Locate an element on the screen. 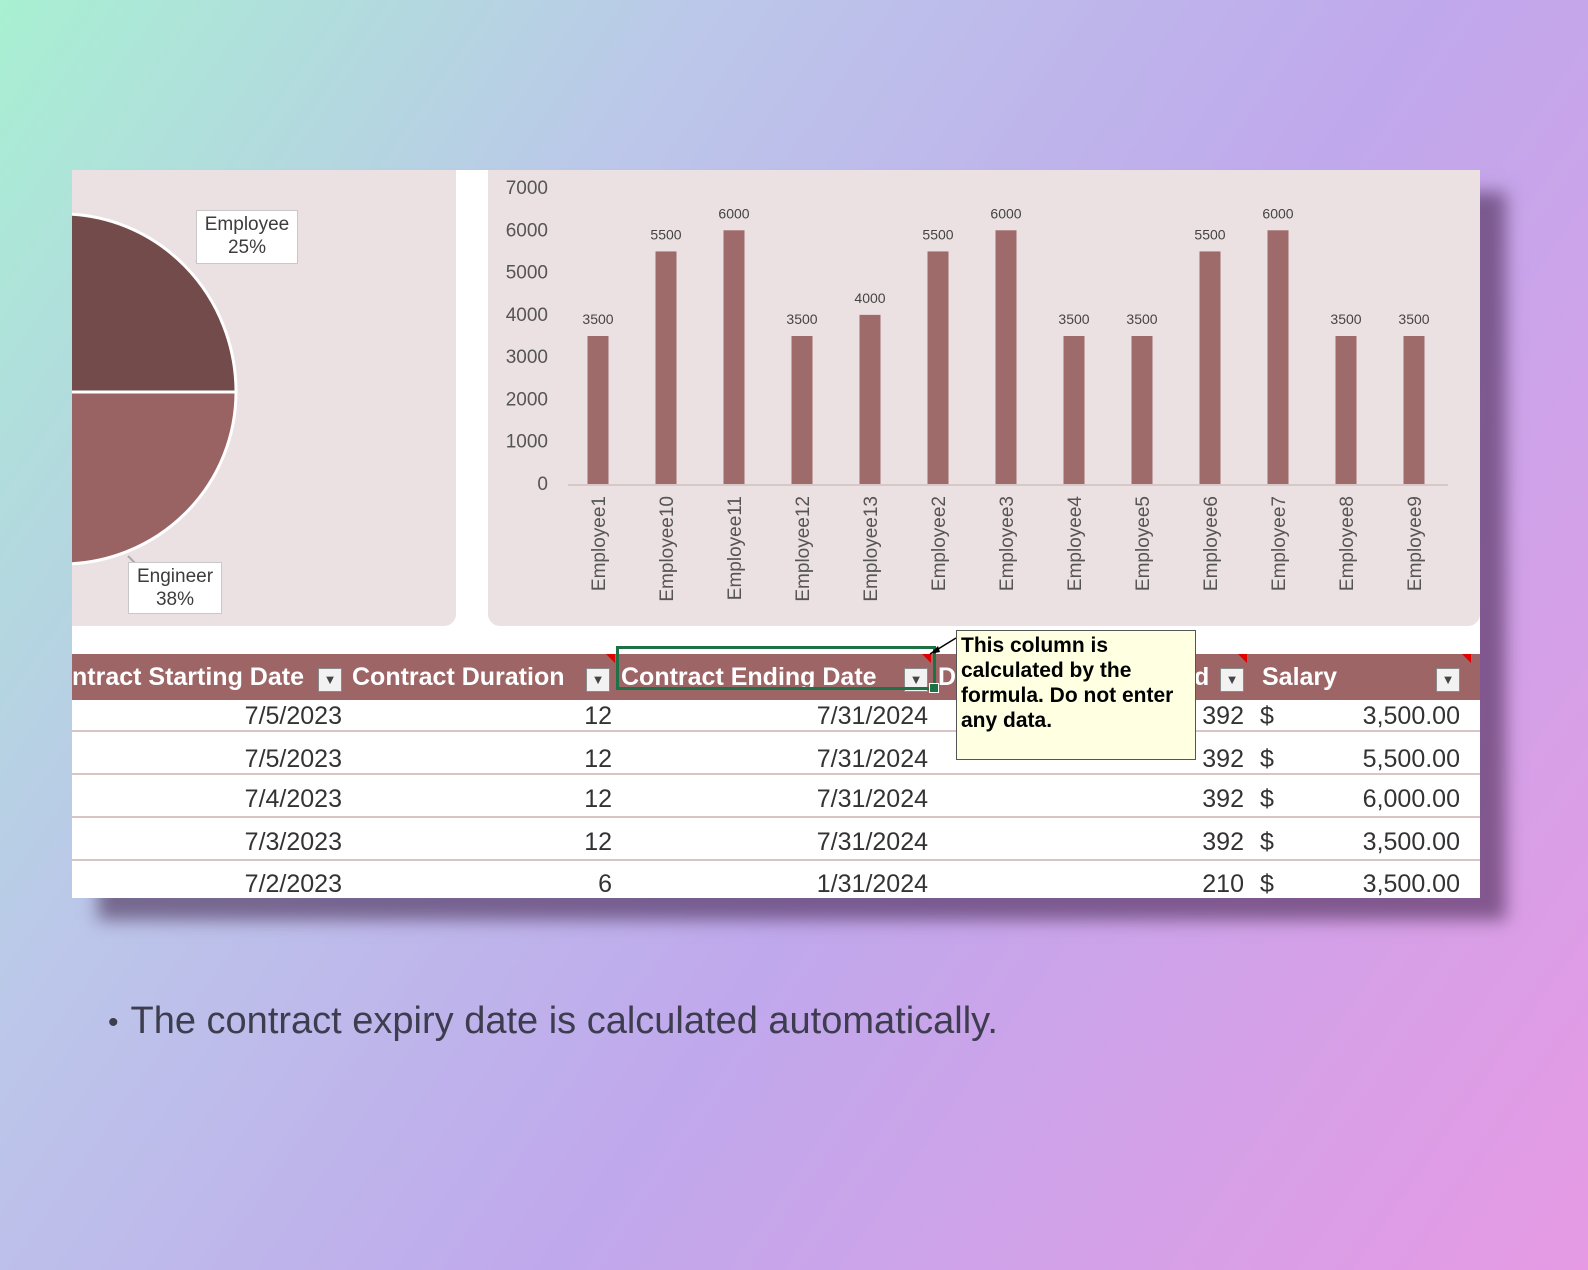 This screenshot has height=1270, width=1588. bar-employee11 is located at coordinates (734, 357).